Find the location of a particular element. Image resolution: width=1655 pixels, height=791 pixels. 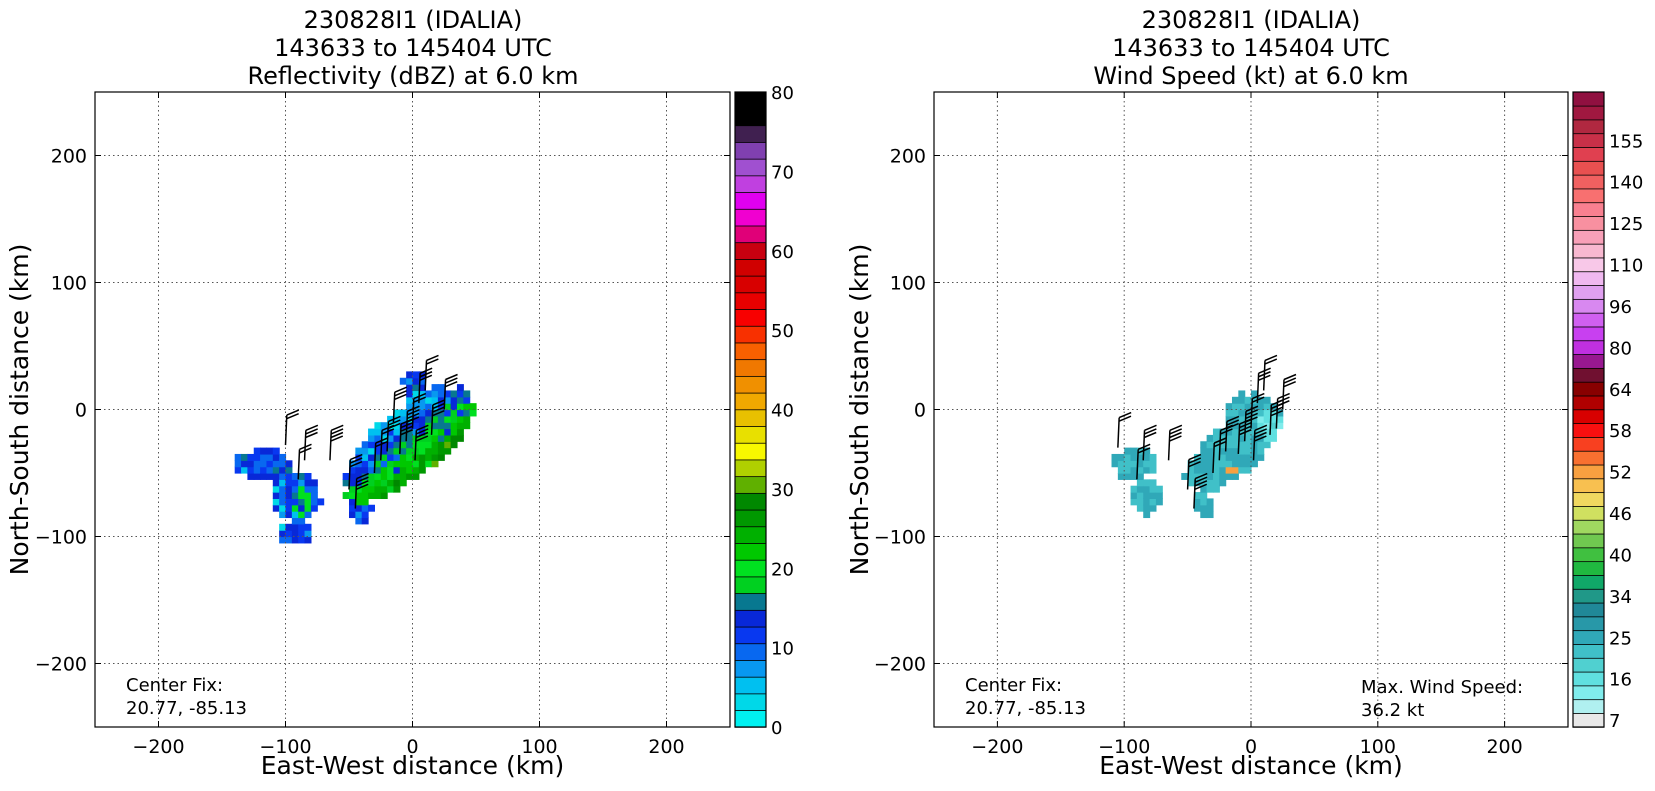

colorbar-frame is located at coordinates (750, 409).